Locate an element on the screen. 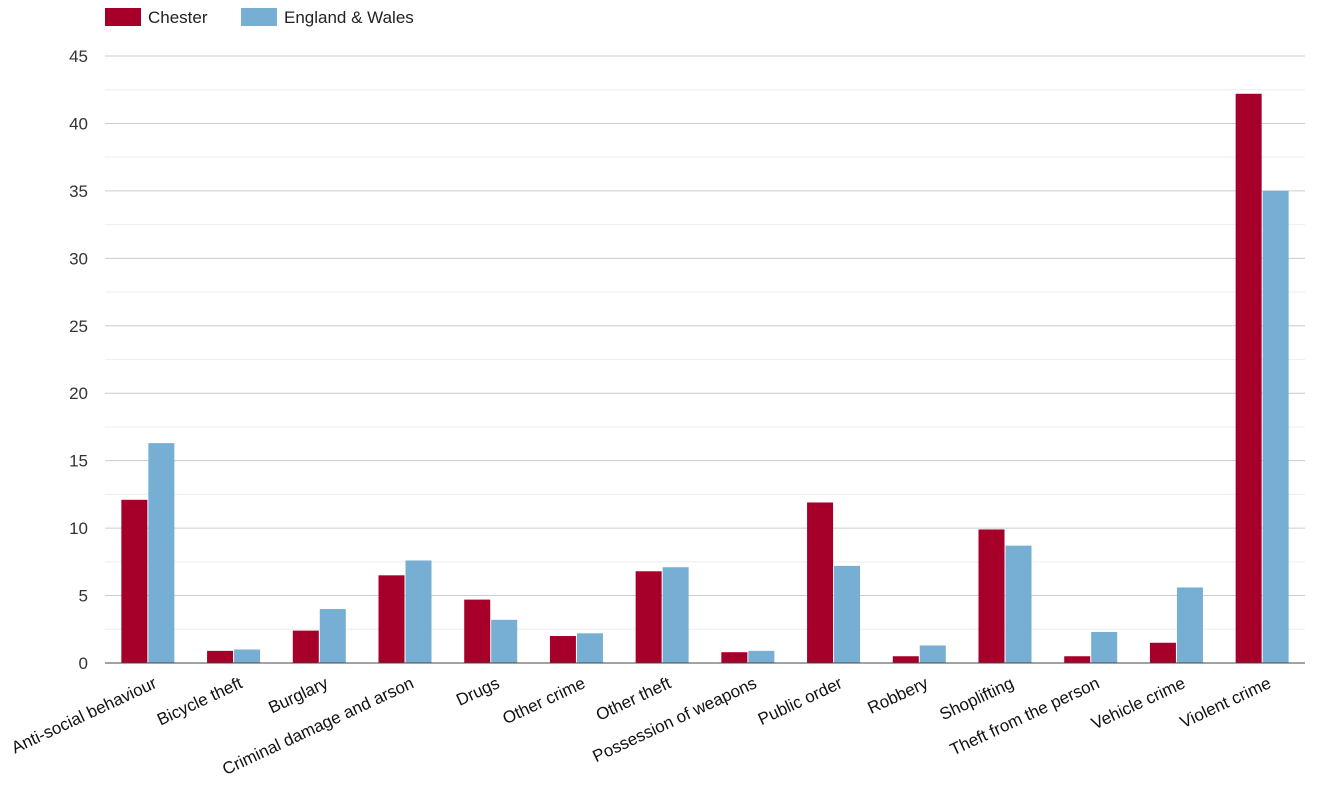 The width and height of the screenshot is (1320, 800). x-category-label: Other crime is located at coordinates (544, 700).